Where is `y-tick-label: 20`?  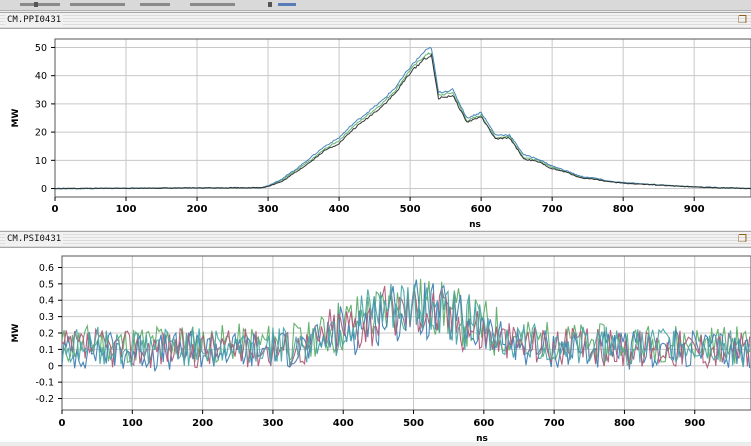 y-tick-label: 20 is located at coordinates (41, 133).